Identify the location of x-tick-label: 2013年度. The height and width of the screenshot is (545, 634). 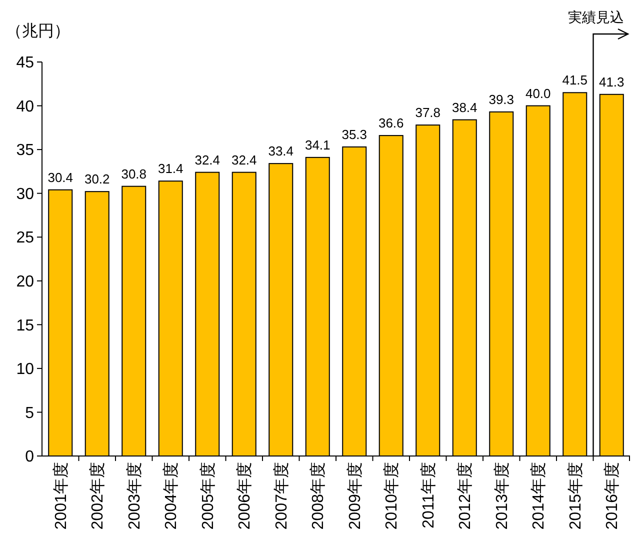
(501, 496).